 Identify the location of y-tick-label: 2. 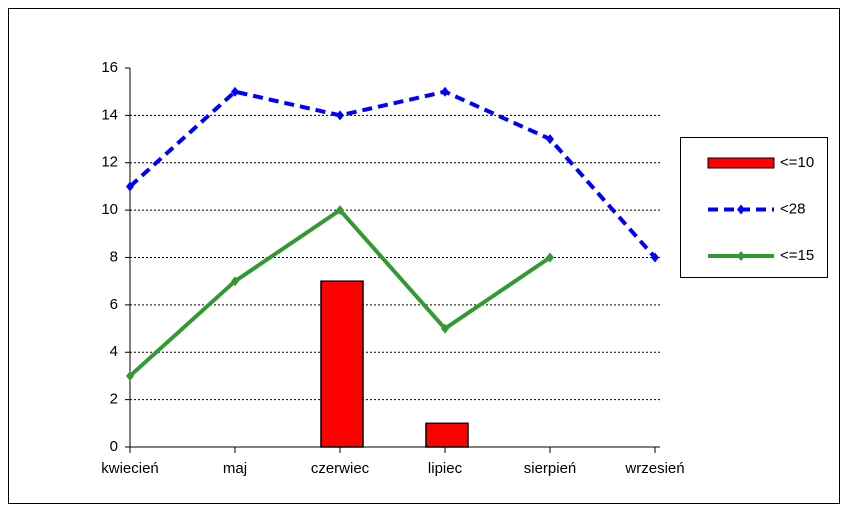
(114, 399).